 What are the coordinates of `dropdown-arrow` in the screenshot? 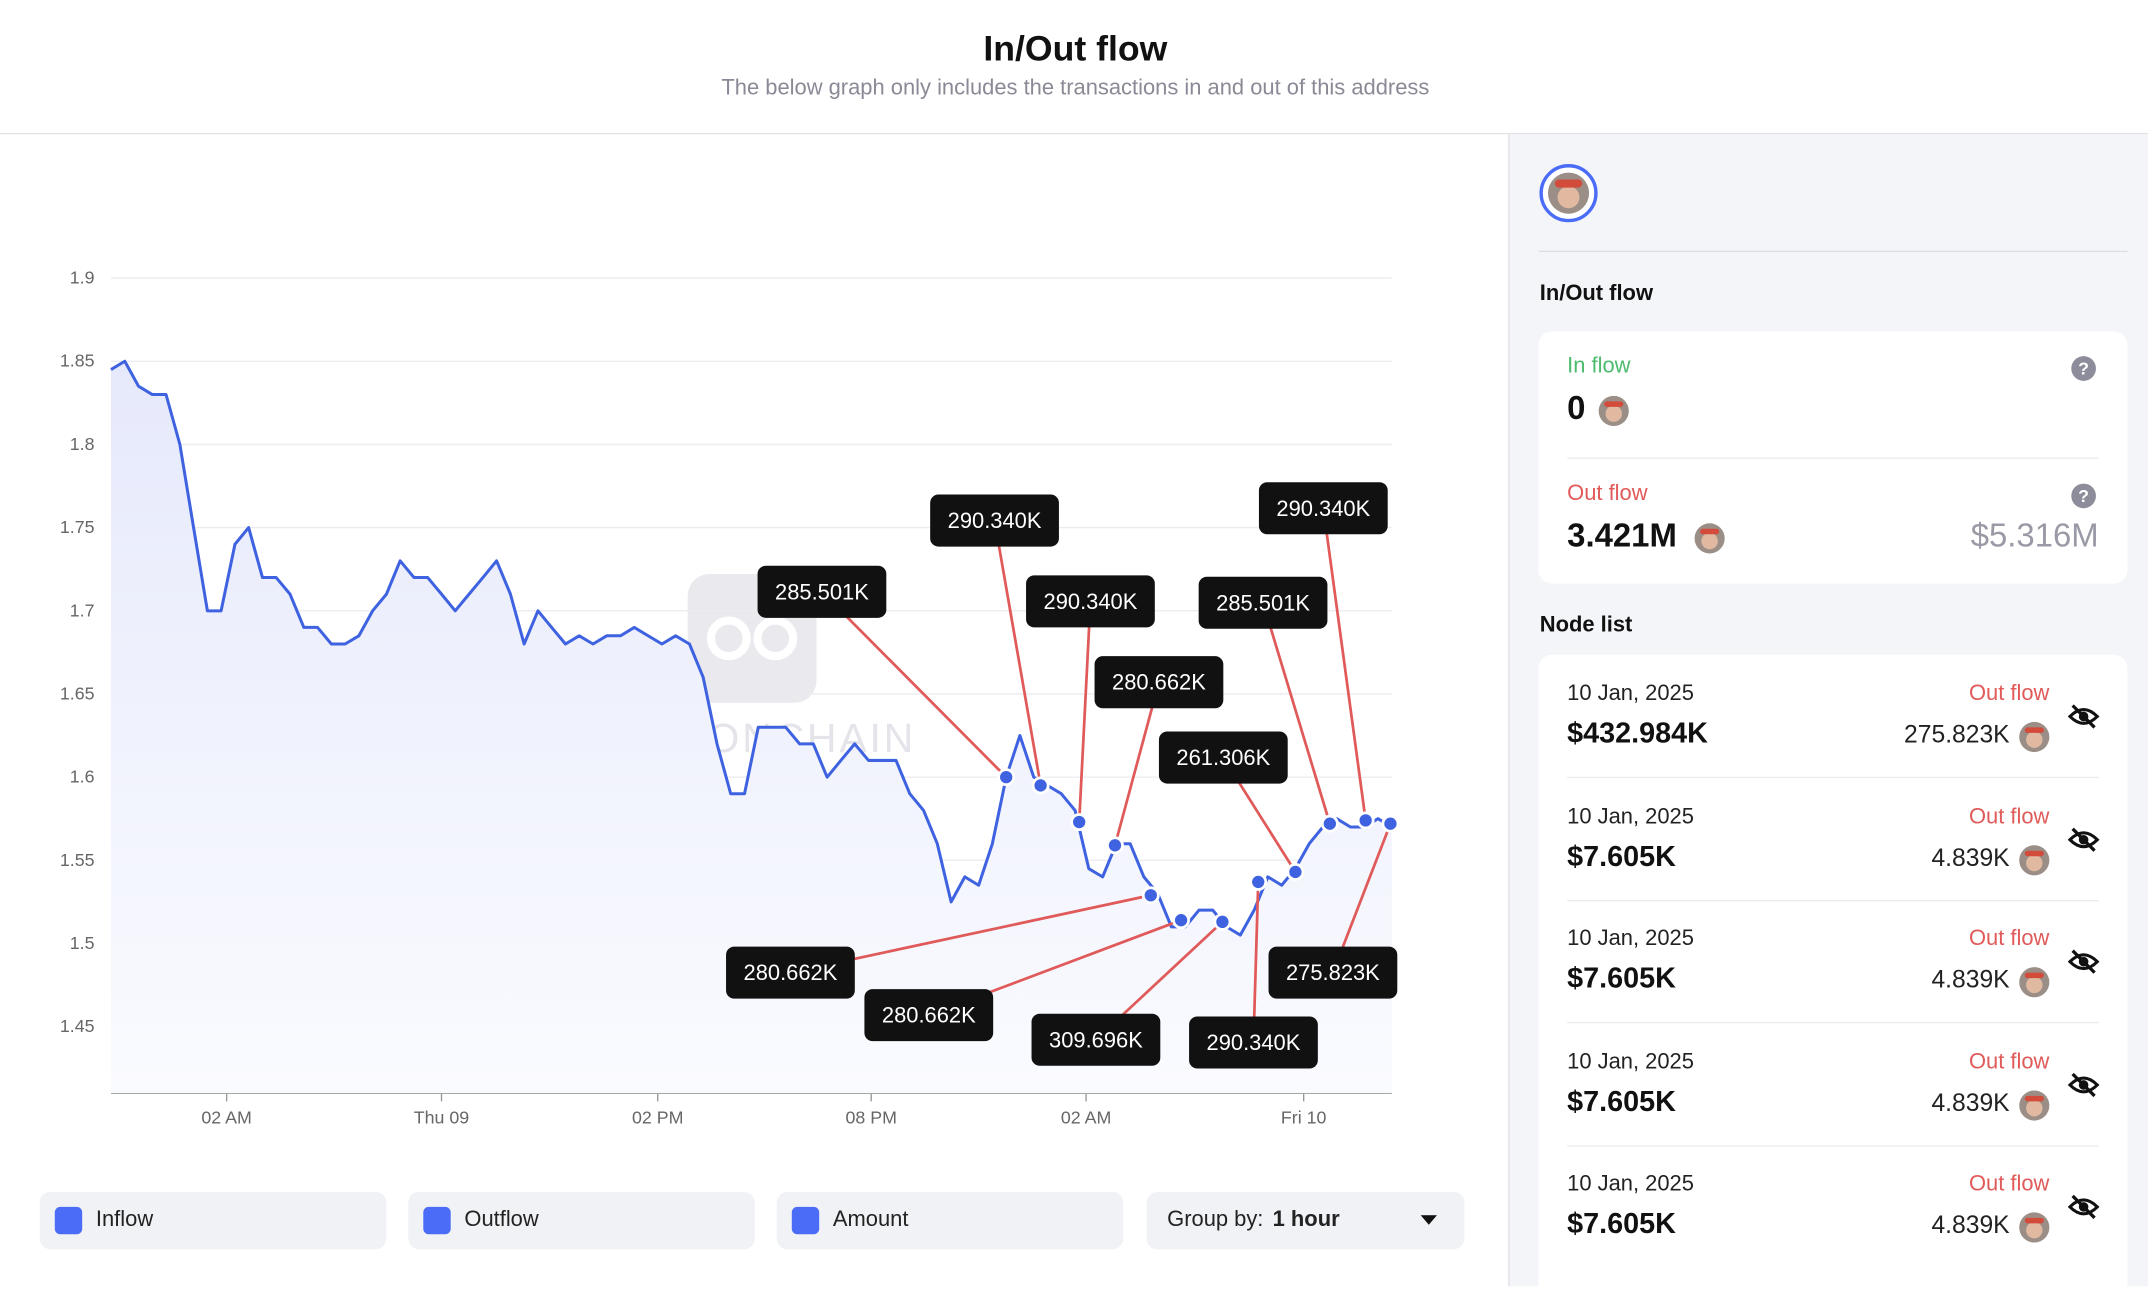 It's located at (1429, 1220).